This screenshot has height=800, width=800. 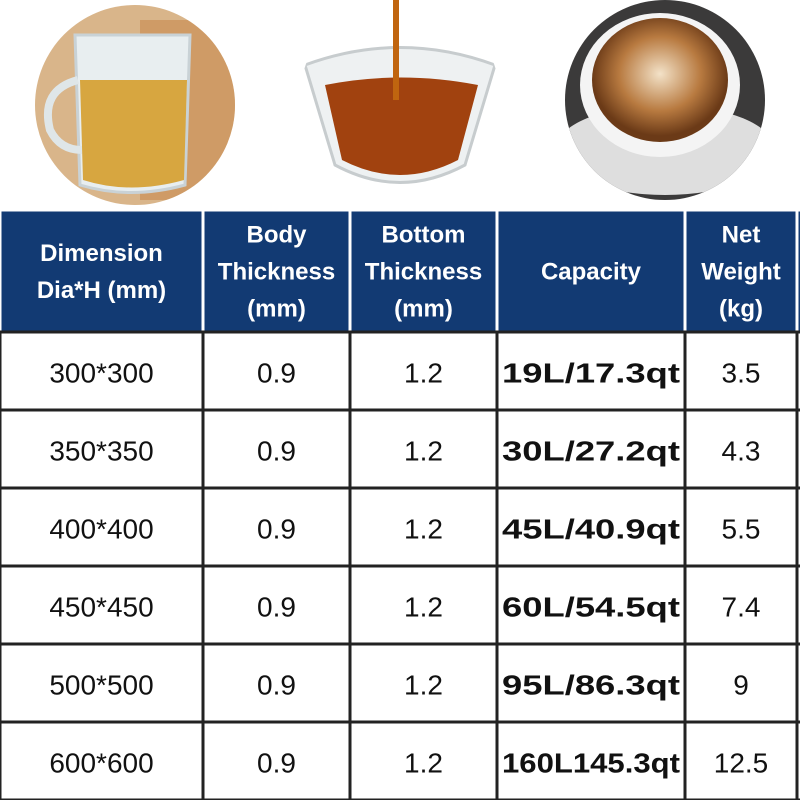 I want to click on cell-text: 600*600, so click(x=101, y=762).